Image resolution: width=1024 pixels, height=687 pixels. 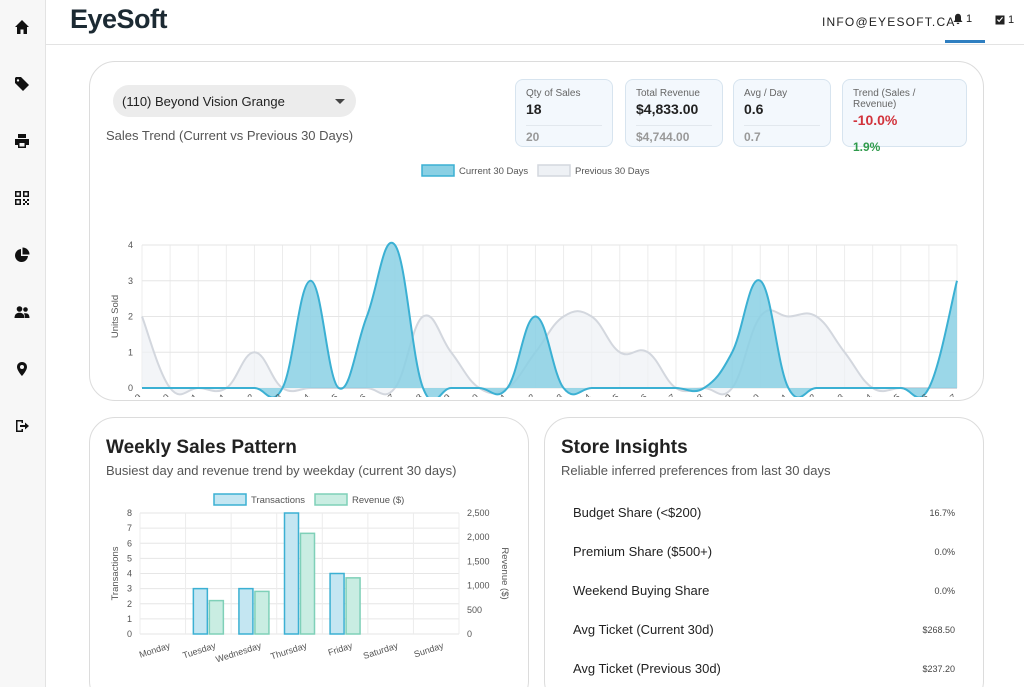 What do you see at coordinates (889, 22) in the screenshot?
I see `user-email: INFO@EYESOFT.CA` at bounding box center [889, 22].